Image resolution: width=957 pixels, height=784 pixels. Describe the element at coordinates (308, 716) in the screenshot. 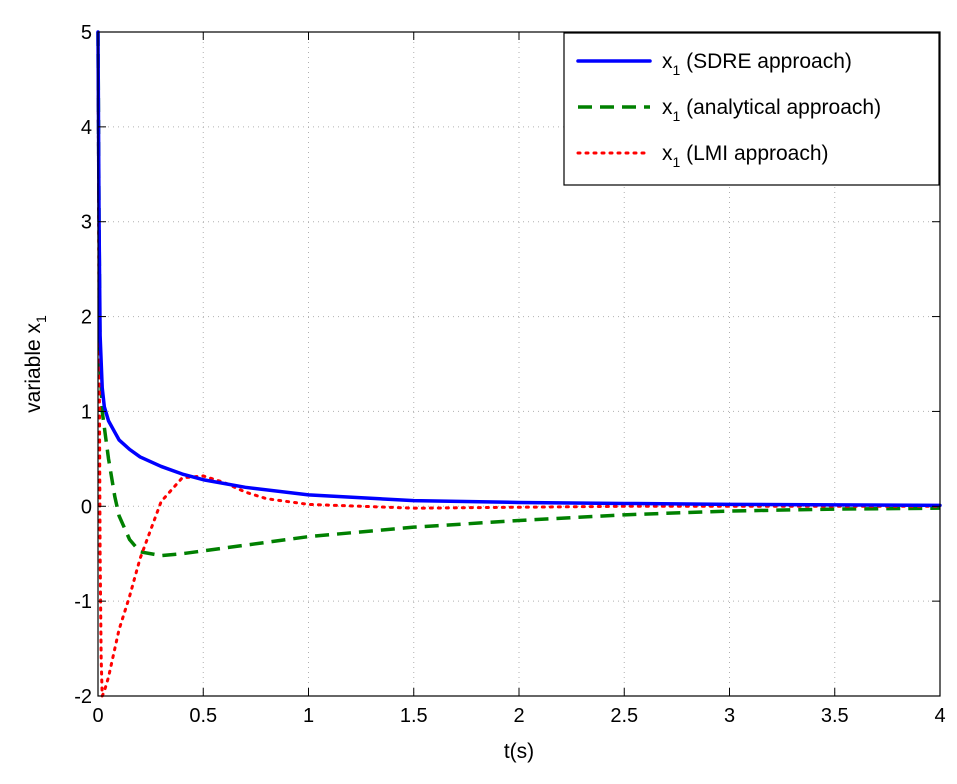

I see `x-tick-label: 1` at that location.